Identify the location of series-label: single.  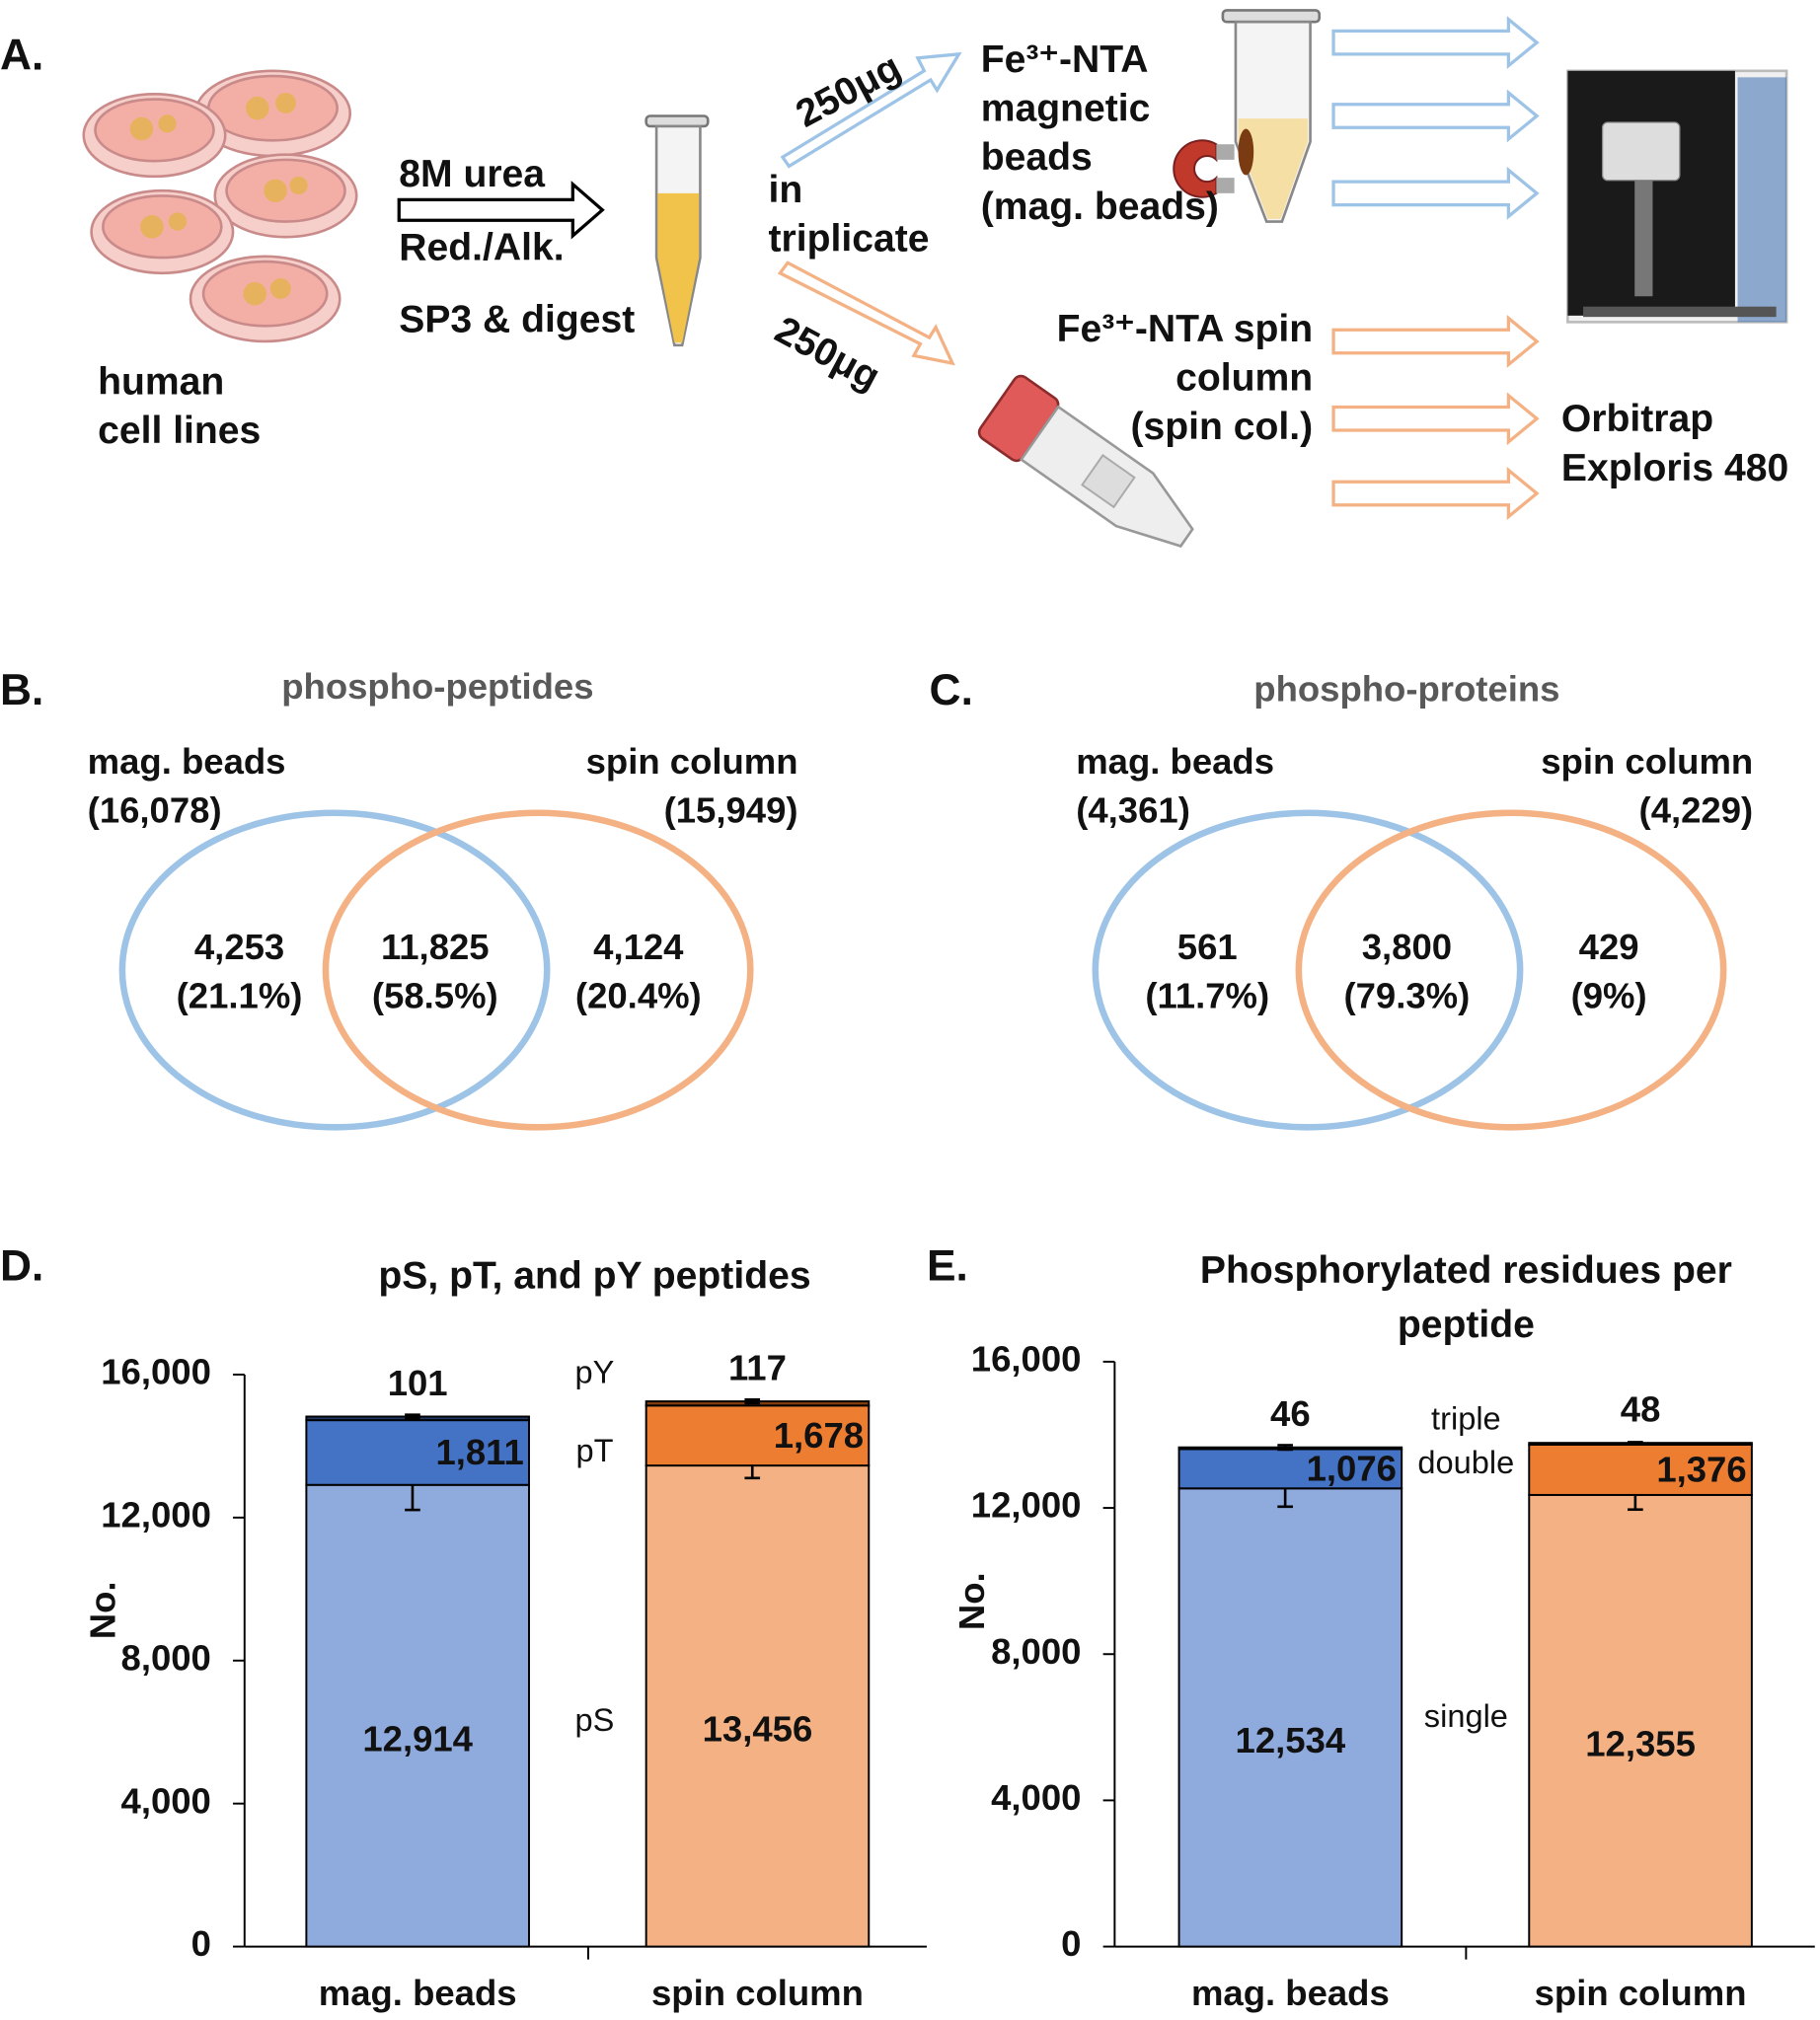
(1466, 1715).